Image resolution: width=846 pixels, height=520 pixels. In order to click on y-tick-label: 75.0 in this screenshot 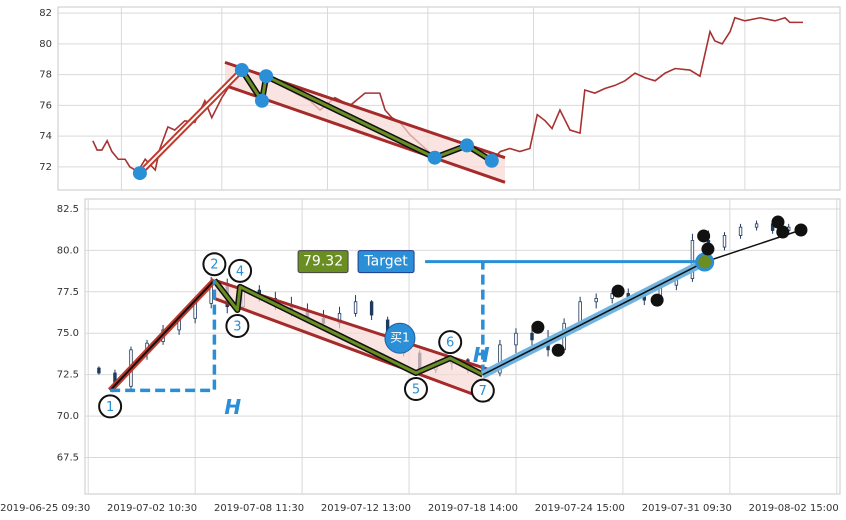, I will do `click(68, 333)`.